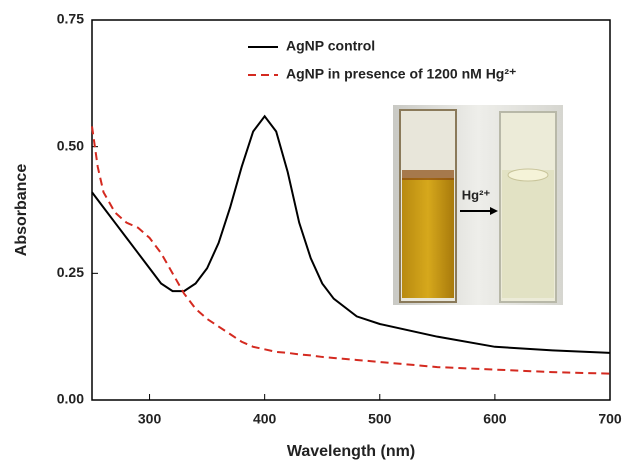  Describe the element at coordinates (476, 194) in the screenshot. I see `inset-label: Hg²⁺` at that location.